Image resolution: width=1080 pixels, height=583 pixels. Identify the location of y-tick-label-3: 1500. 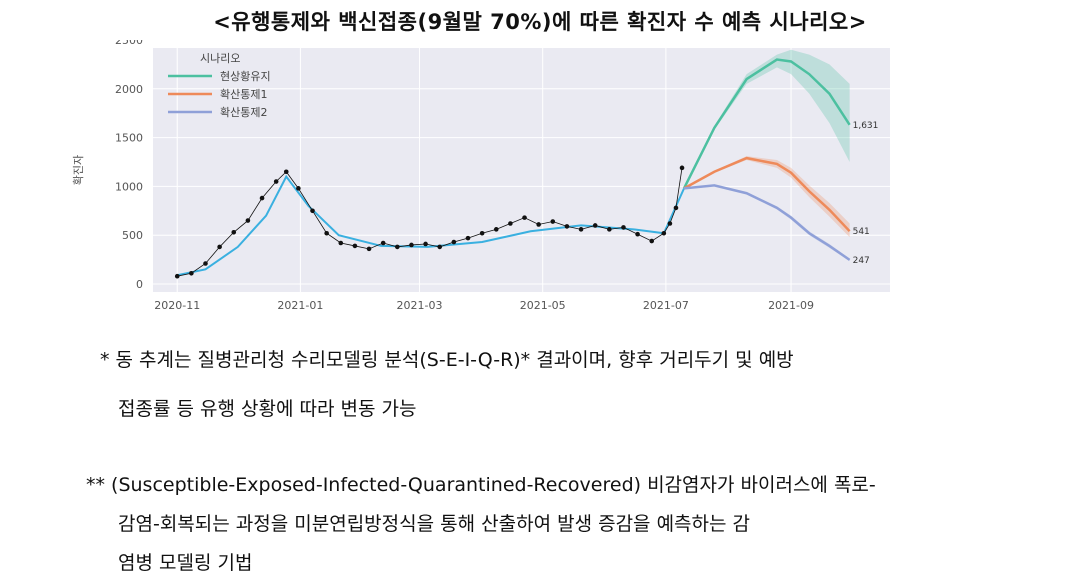
(129, 138).